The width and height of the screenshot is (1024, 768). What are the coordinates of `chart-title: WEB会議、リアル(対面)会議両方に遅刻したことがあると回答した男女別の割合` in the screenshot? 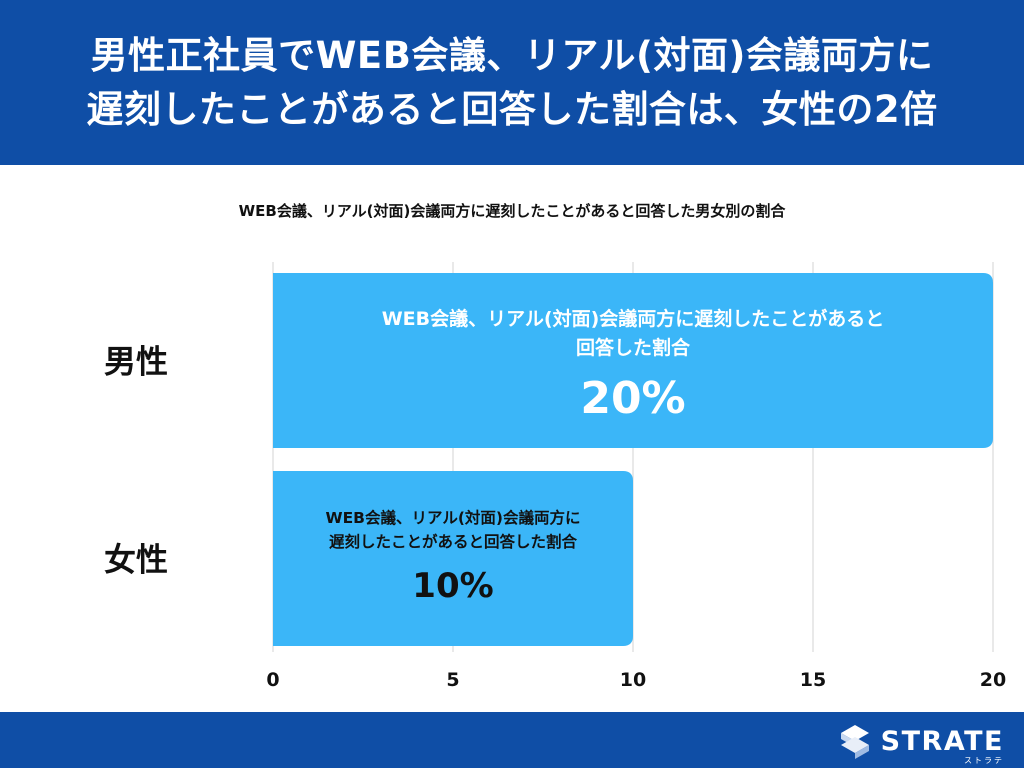 It's located at (512, 211).